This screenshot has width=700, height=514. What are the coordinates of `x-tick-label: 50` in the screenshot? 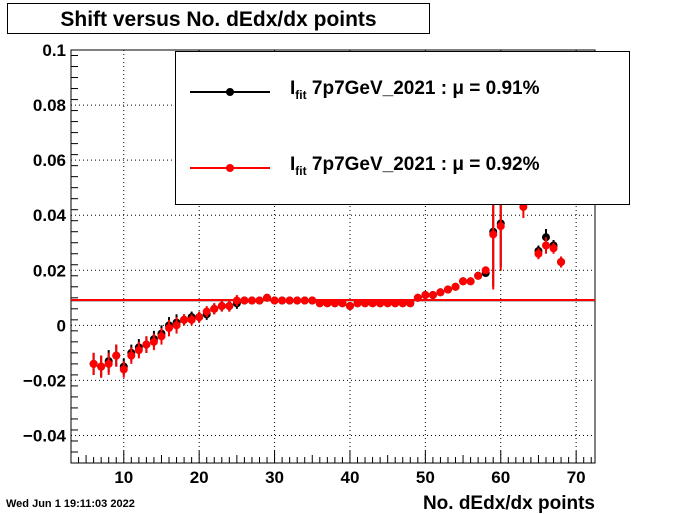 It's located at (425, 477).